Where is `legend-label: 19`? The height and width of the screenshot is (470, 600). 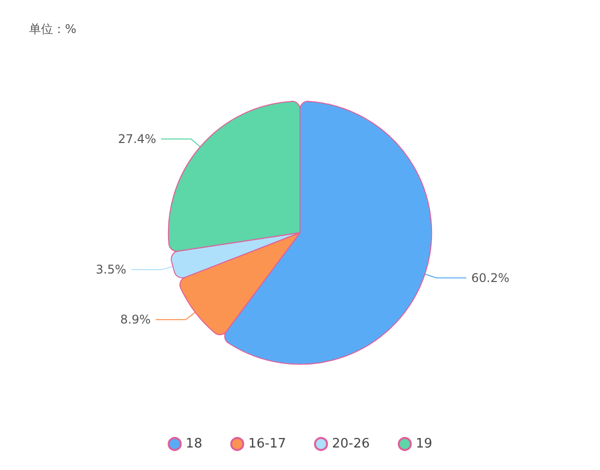 legend-label: 19 is located at coordinates (424, 444).